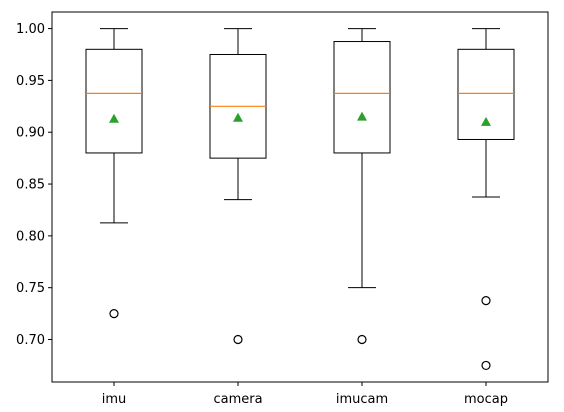 The width and height of the screenshot is (564, 412). I want to click on box-group-mocap, so click(486, 199).